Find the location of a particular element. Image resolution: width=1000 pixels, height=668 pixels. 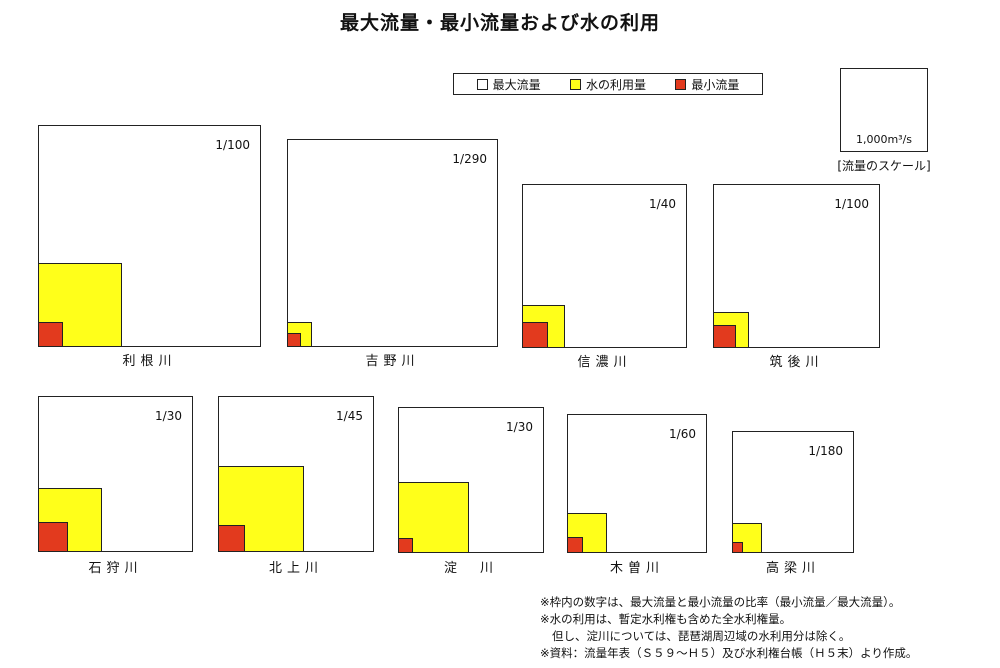

river-name-takahashi: 高梁川 is located at coordinates (792, 568).